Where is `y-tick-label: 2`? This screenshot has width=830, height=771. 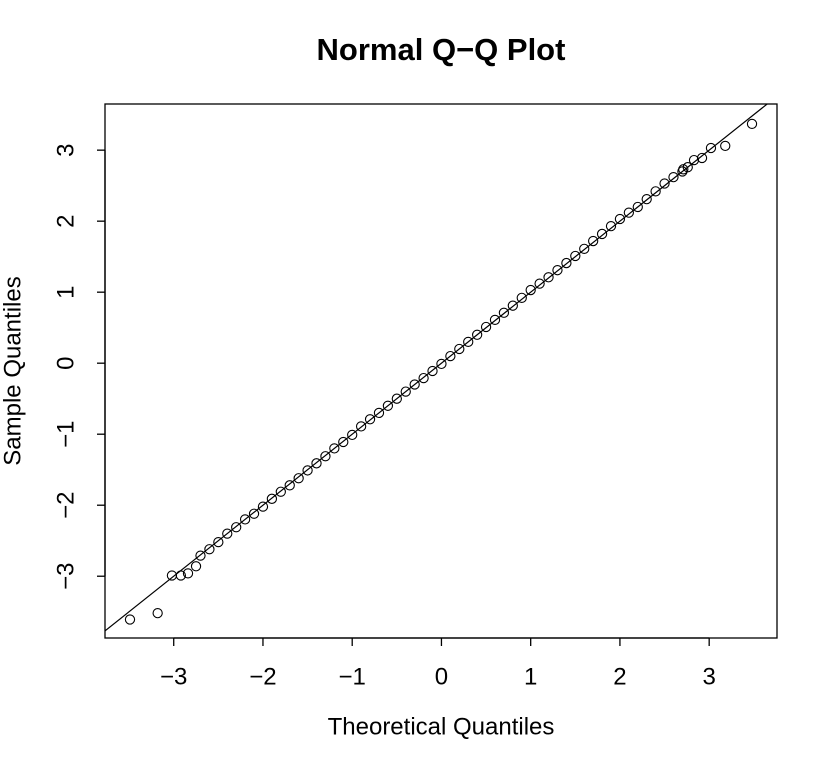
y-tick-label: 2 is located at coordinates (65, 220).